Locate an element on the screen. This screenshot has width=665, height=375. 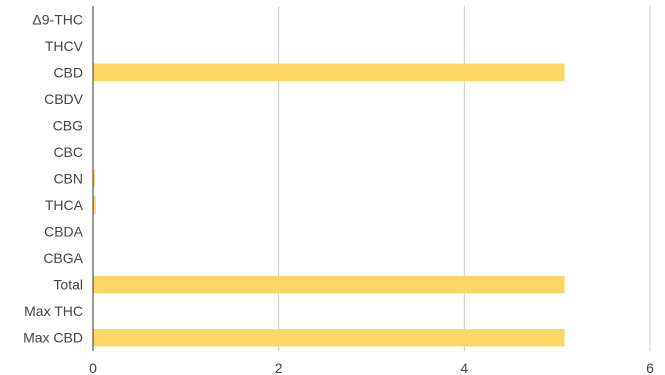
category-label: THCA is located at coordinates (64, 205).